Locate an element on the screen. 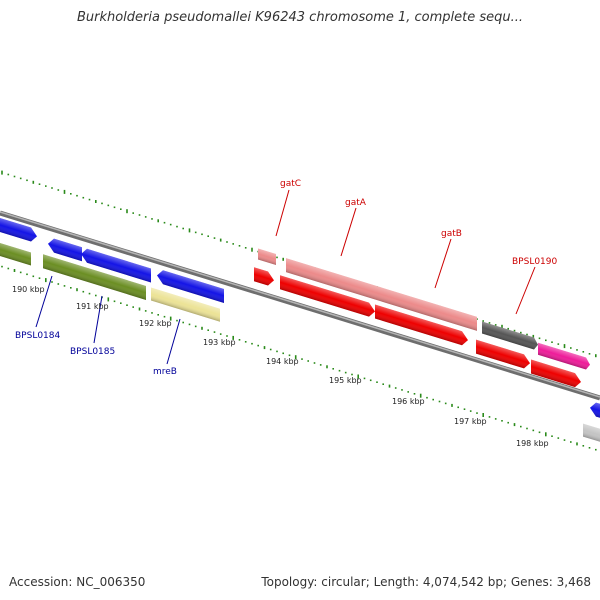 This screenshot has height=600, width=600. gene-label-gatb: gatB is located at coordinates (451, 234).